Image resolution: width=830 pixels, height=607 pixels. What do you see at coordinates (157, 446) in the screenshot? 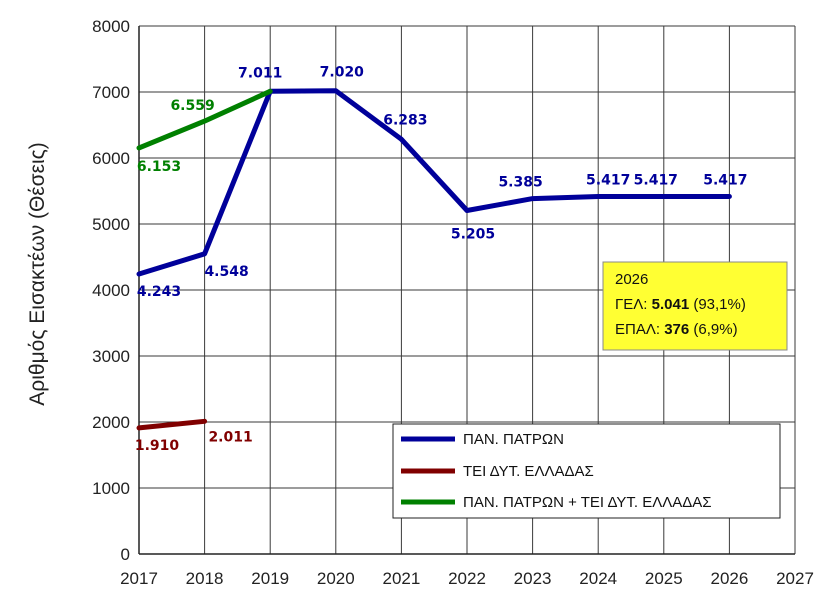
I see `data-label: 1.910` at bounding box center [157, 446].